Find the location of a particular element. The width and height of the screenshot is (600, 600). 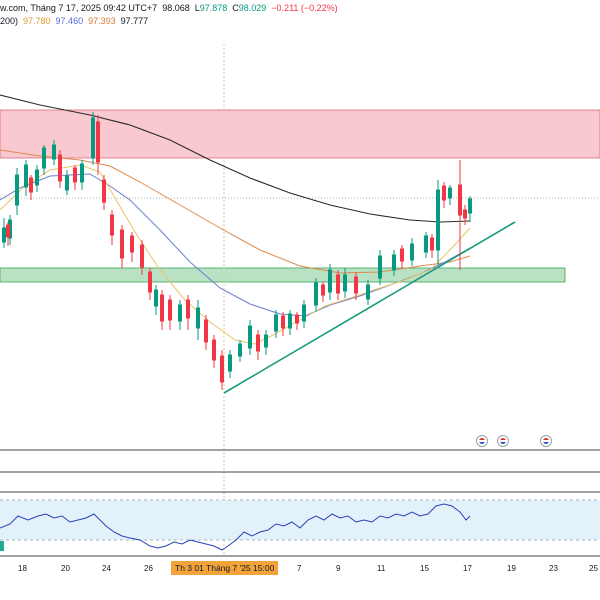

ma-value-4: 97.777 is located at coordinates (134, 21).